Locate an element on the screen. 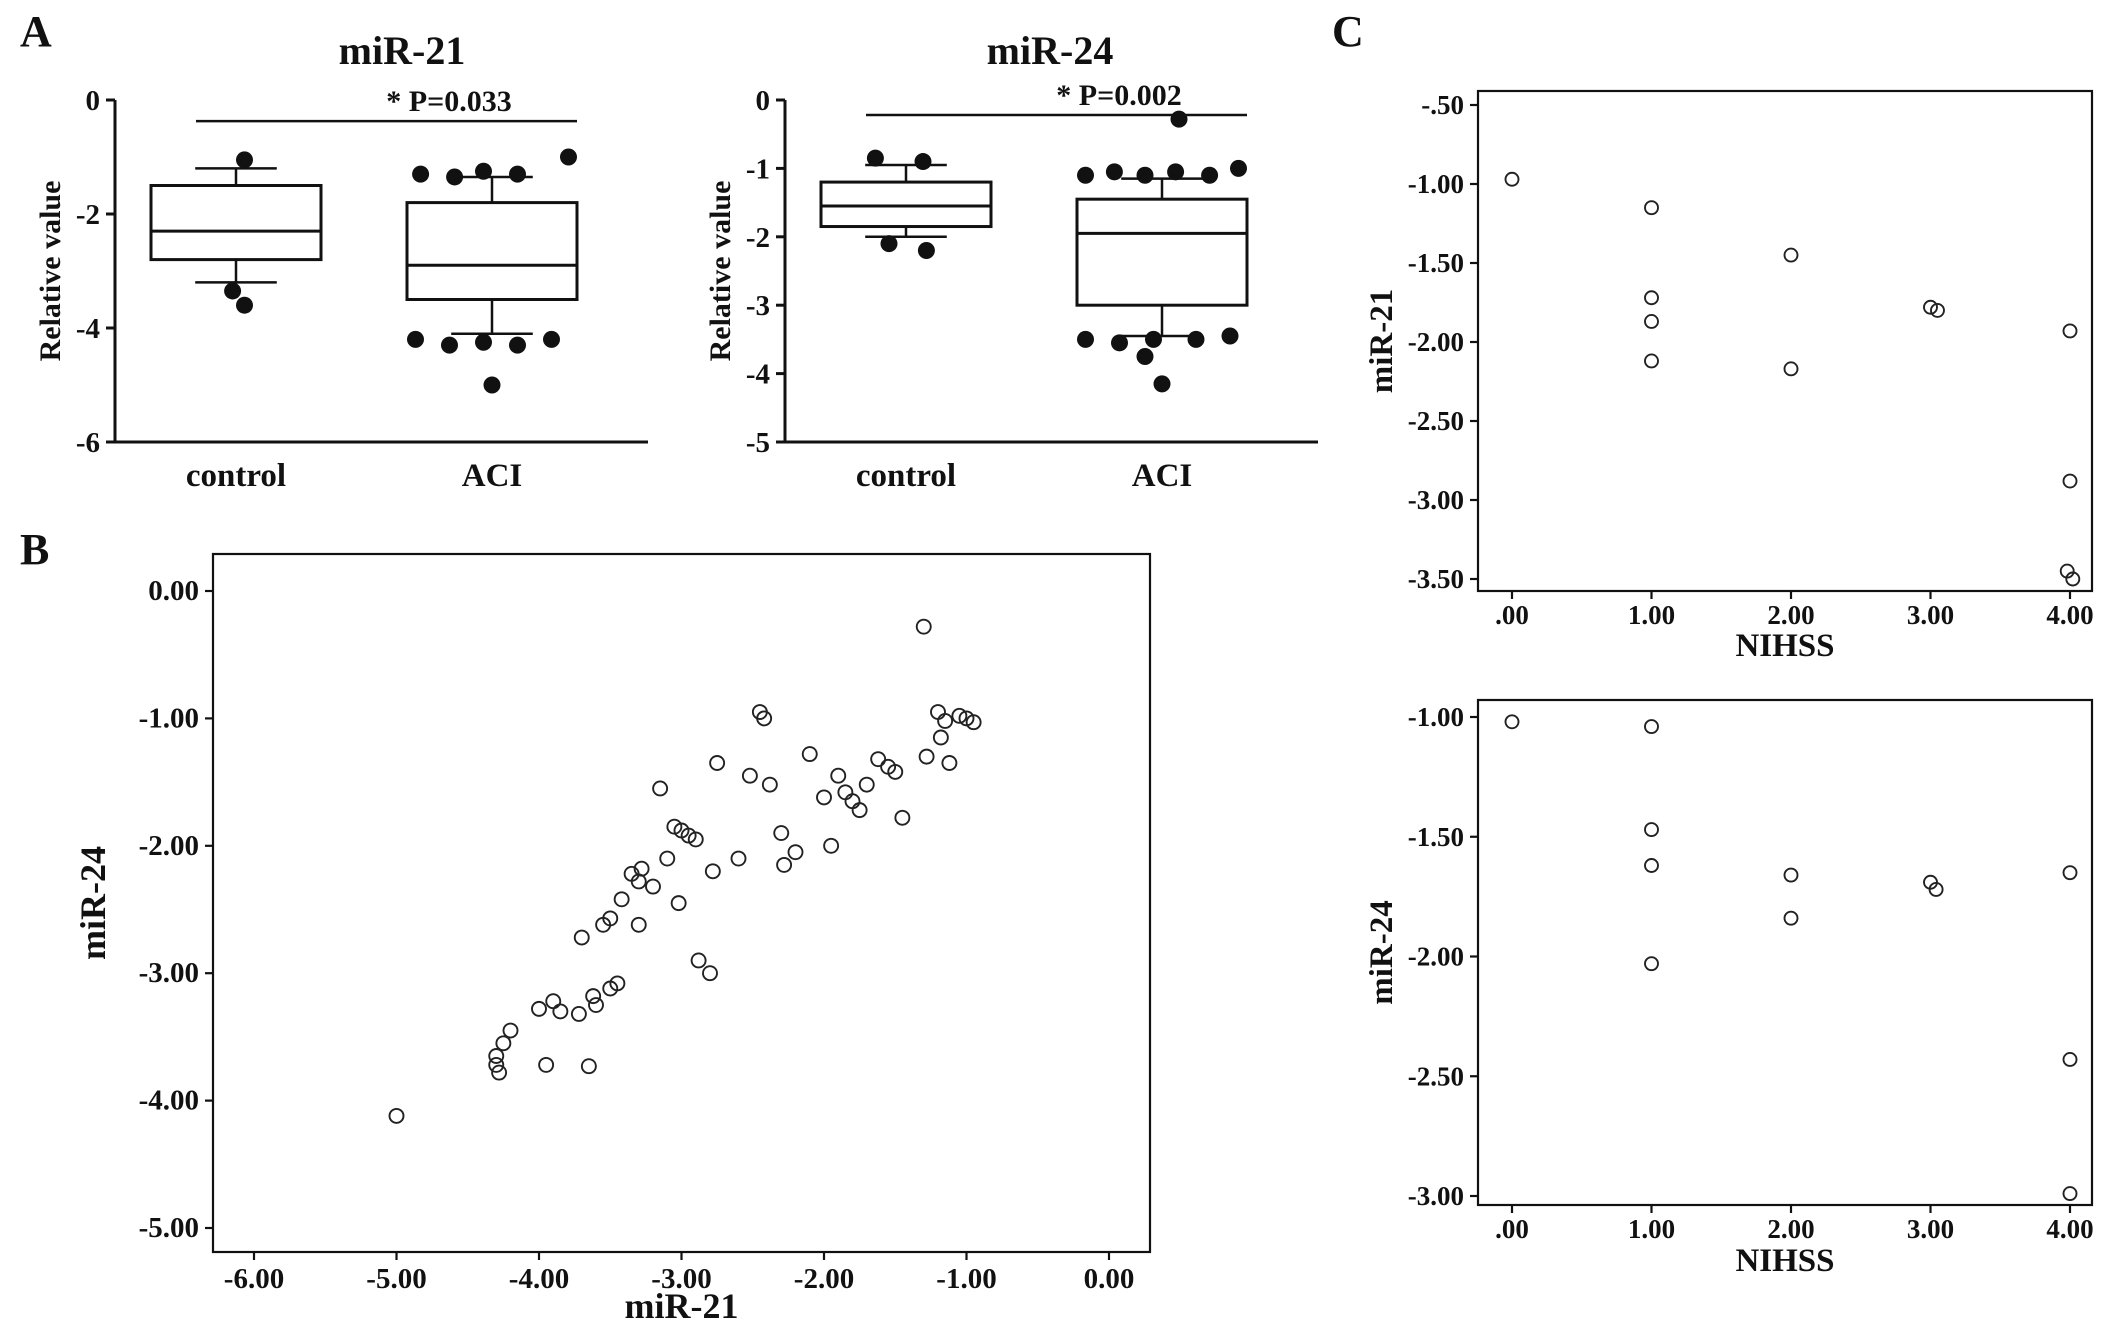 This screenshot has width=2126, height=1325. panel-c-label: C is located at coordinates (1348, 31).